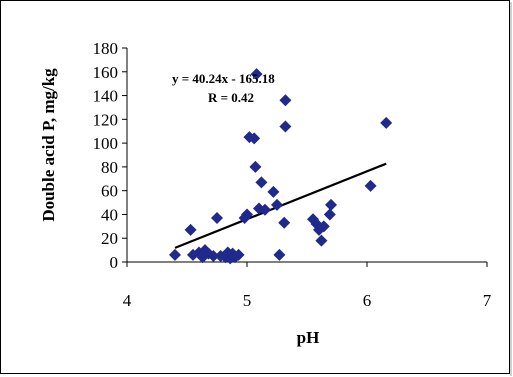  Describe the element at coordinates (487, 300) in the screenshot. I see `x-tick-label: 7` at that location.